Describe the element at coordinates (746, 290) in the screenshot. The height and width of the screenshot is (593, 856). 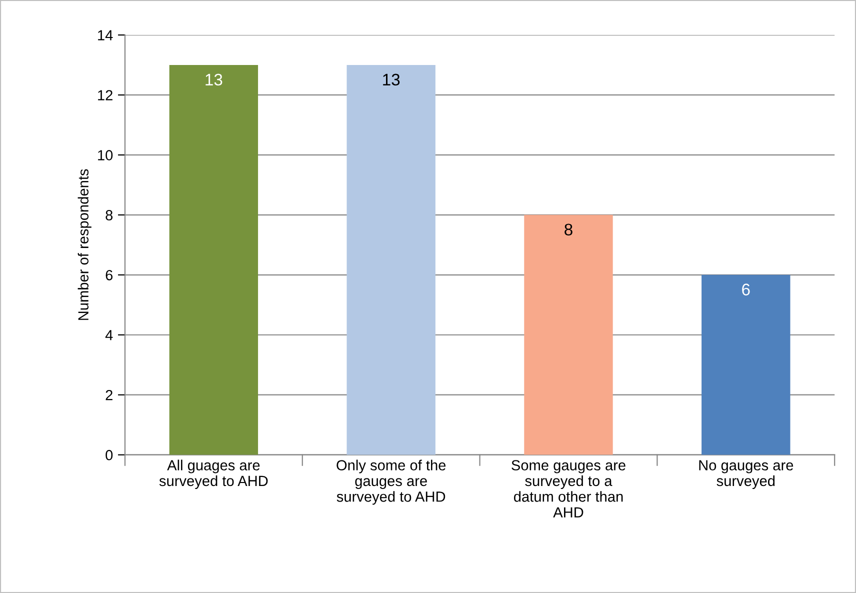
I see `data-label: 6` at that location.